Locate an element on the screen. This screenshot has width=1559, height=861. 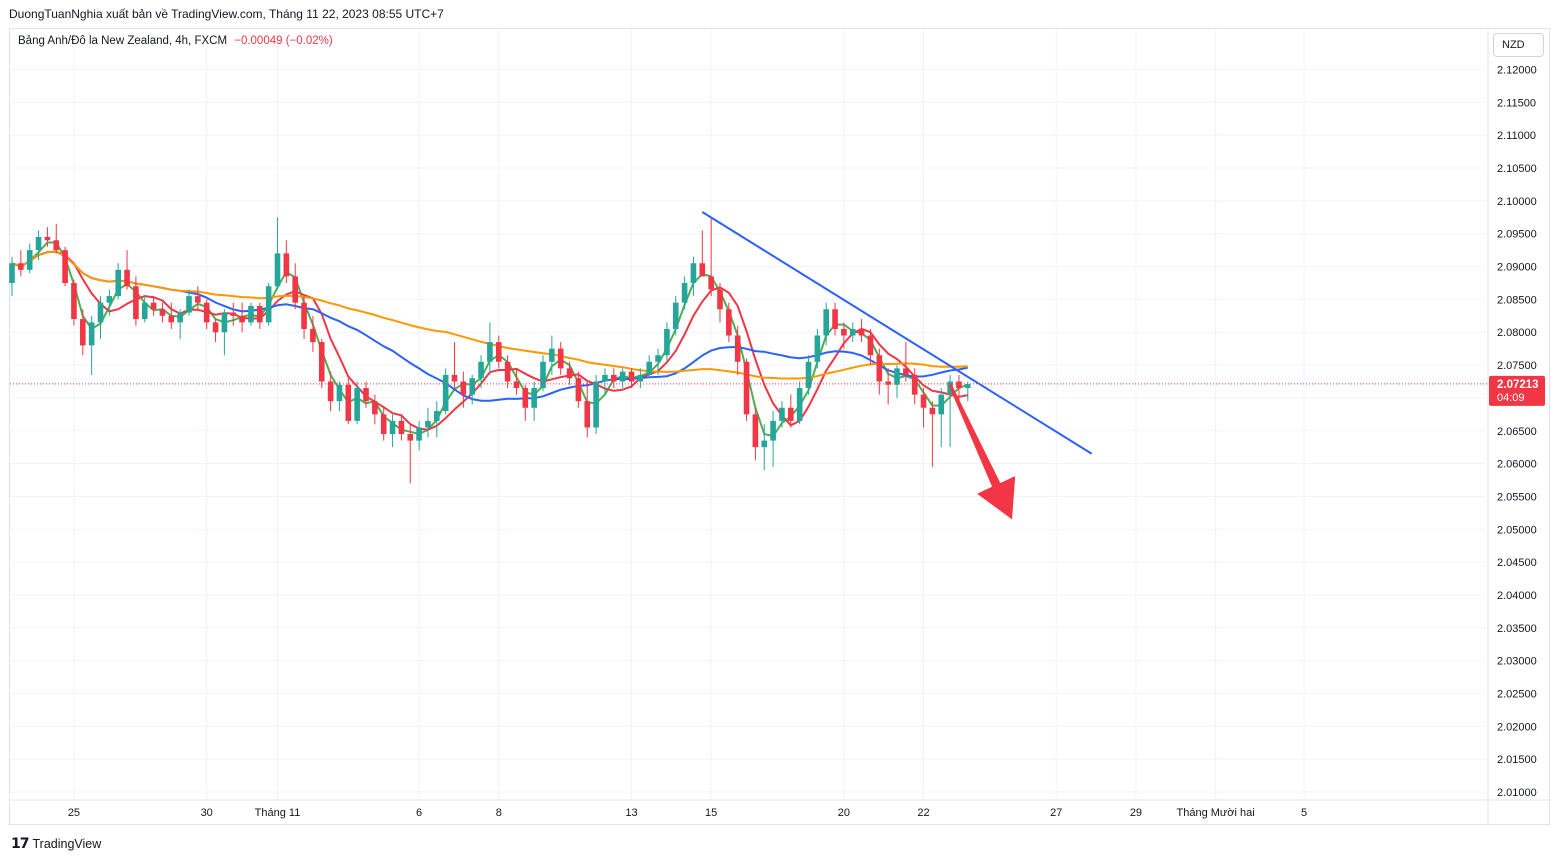
price-tick-label: 2.07500 is located at coordinates (1517, 366).